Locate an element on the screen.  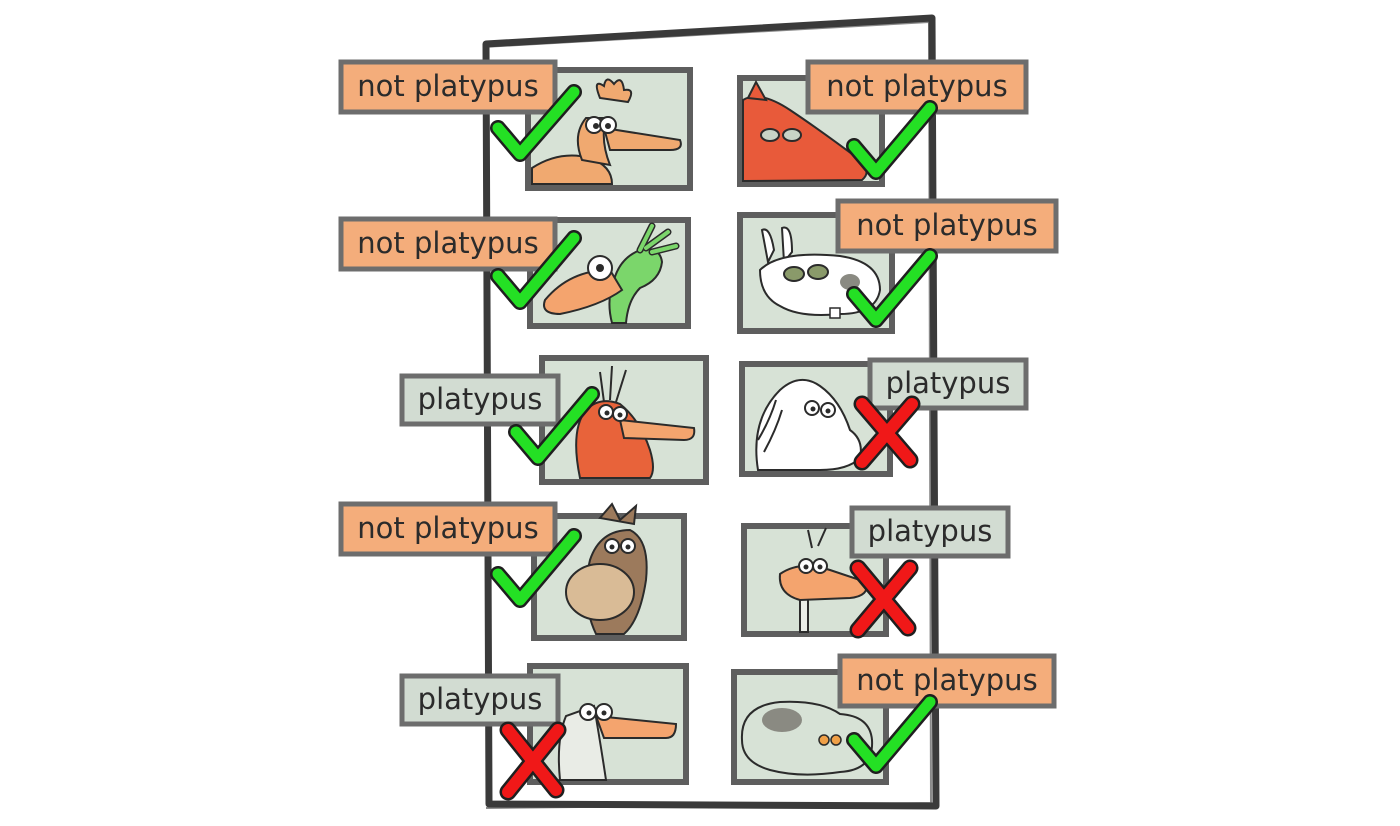
label-tag-1: not platypus is located at coordinates (448, 87).